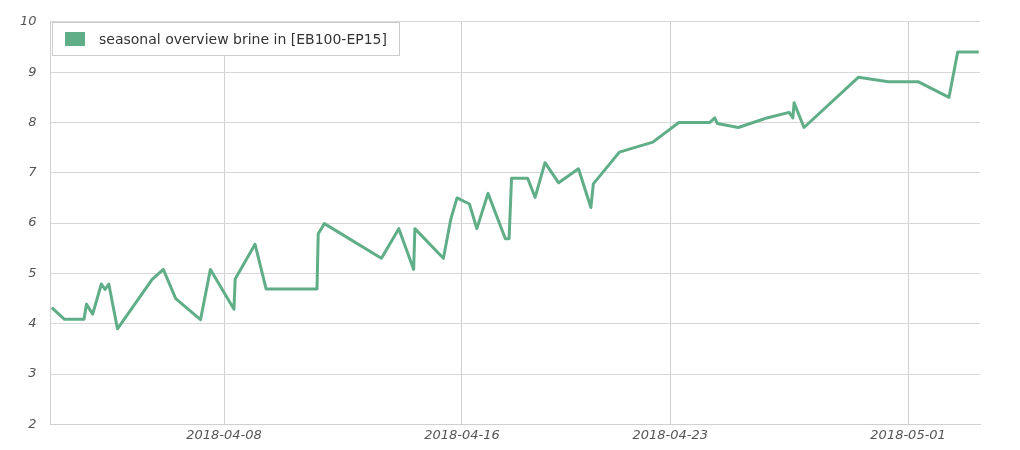 Image resolution: width=1020 pixels, height=450 pixels. Describe the element at coordinates (908, 434) in the screenshot. I see `x-tick-label: 2018-05-01` at that location.